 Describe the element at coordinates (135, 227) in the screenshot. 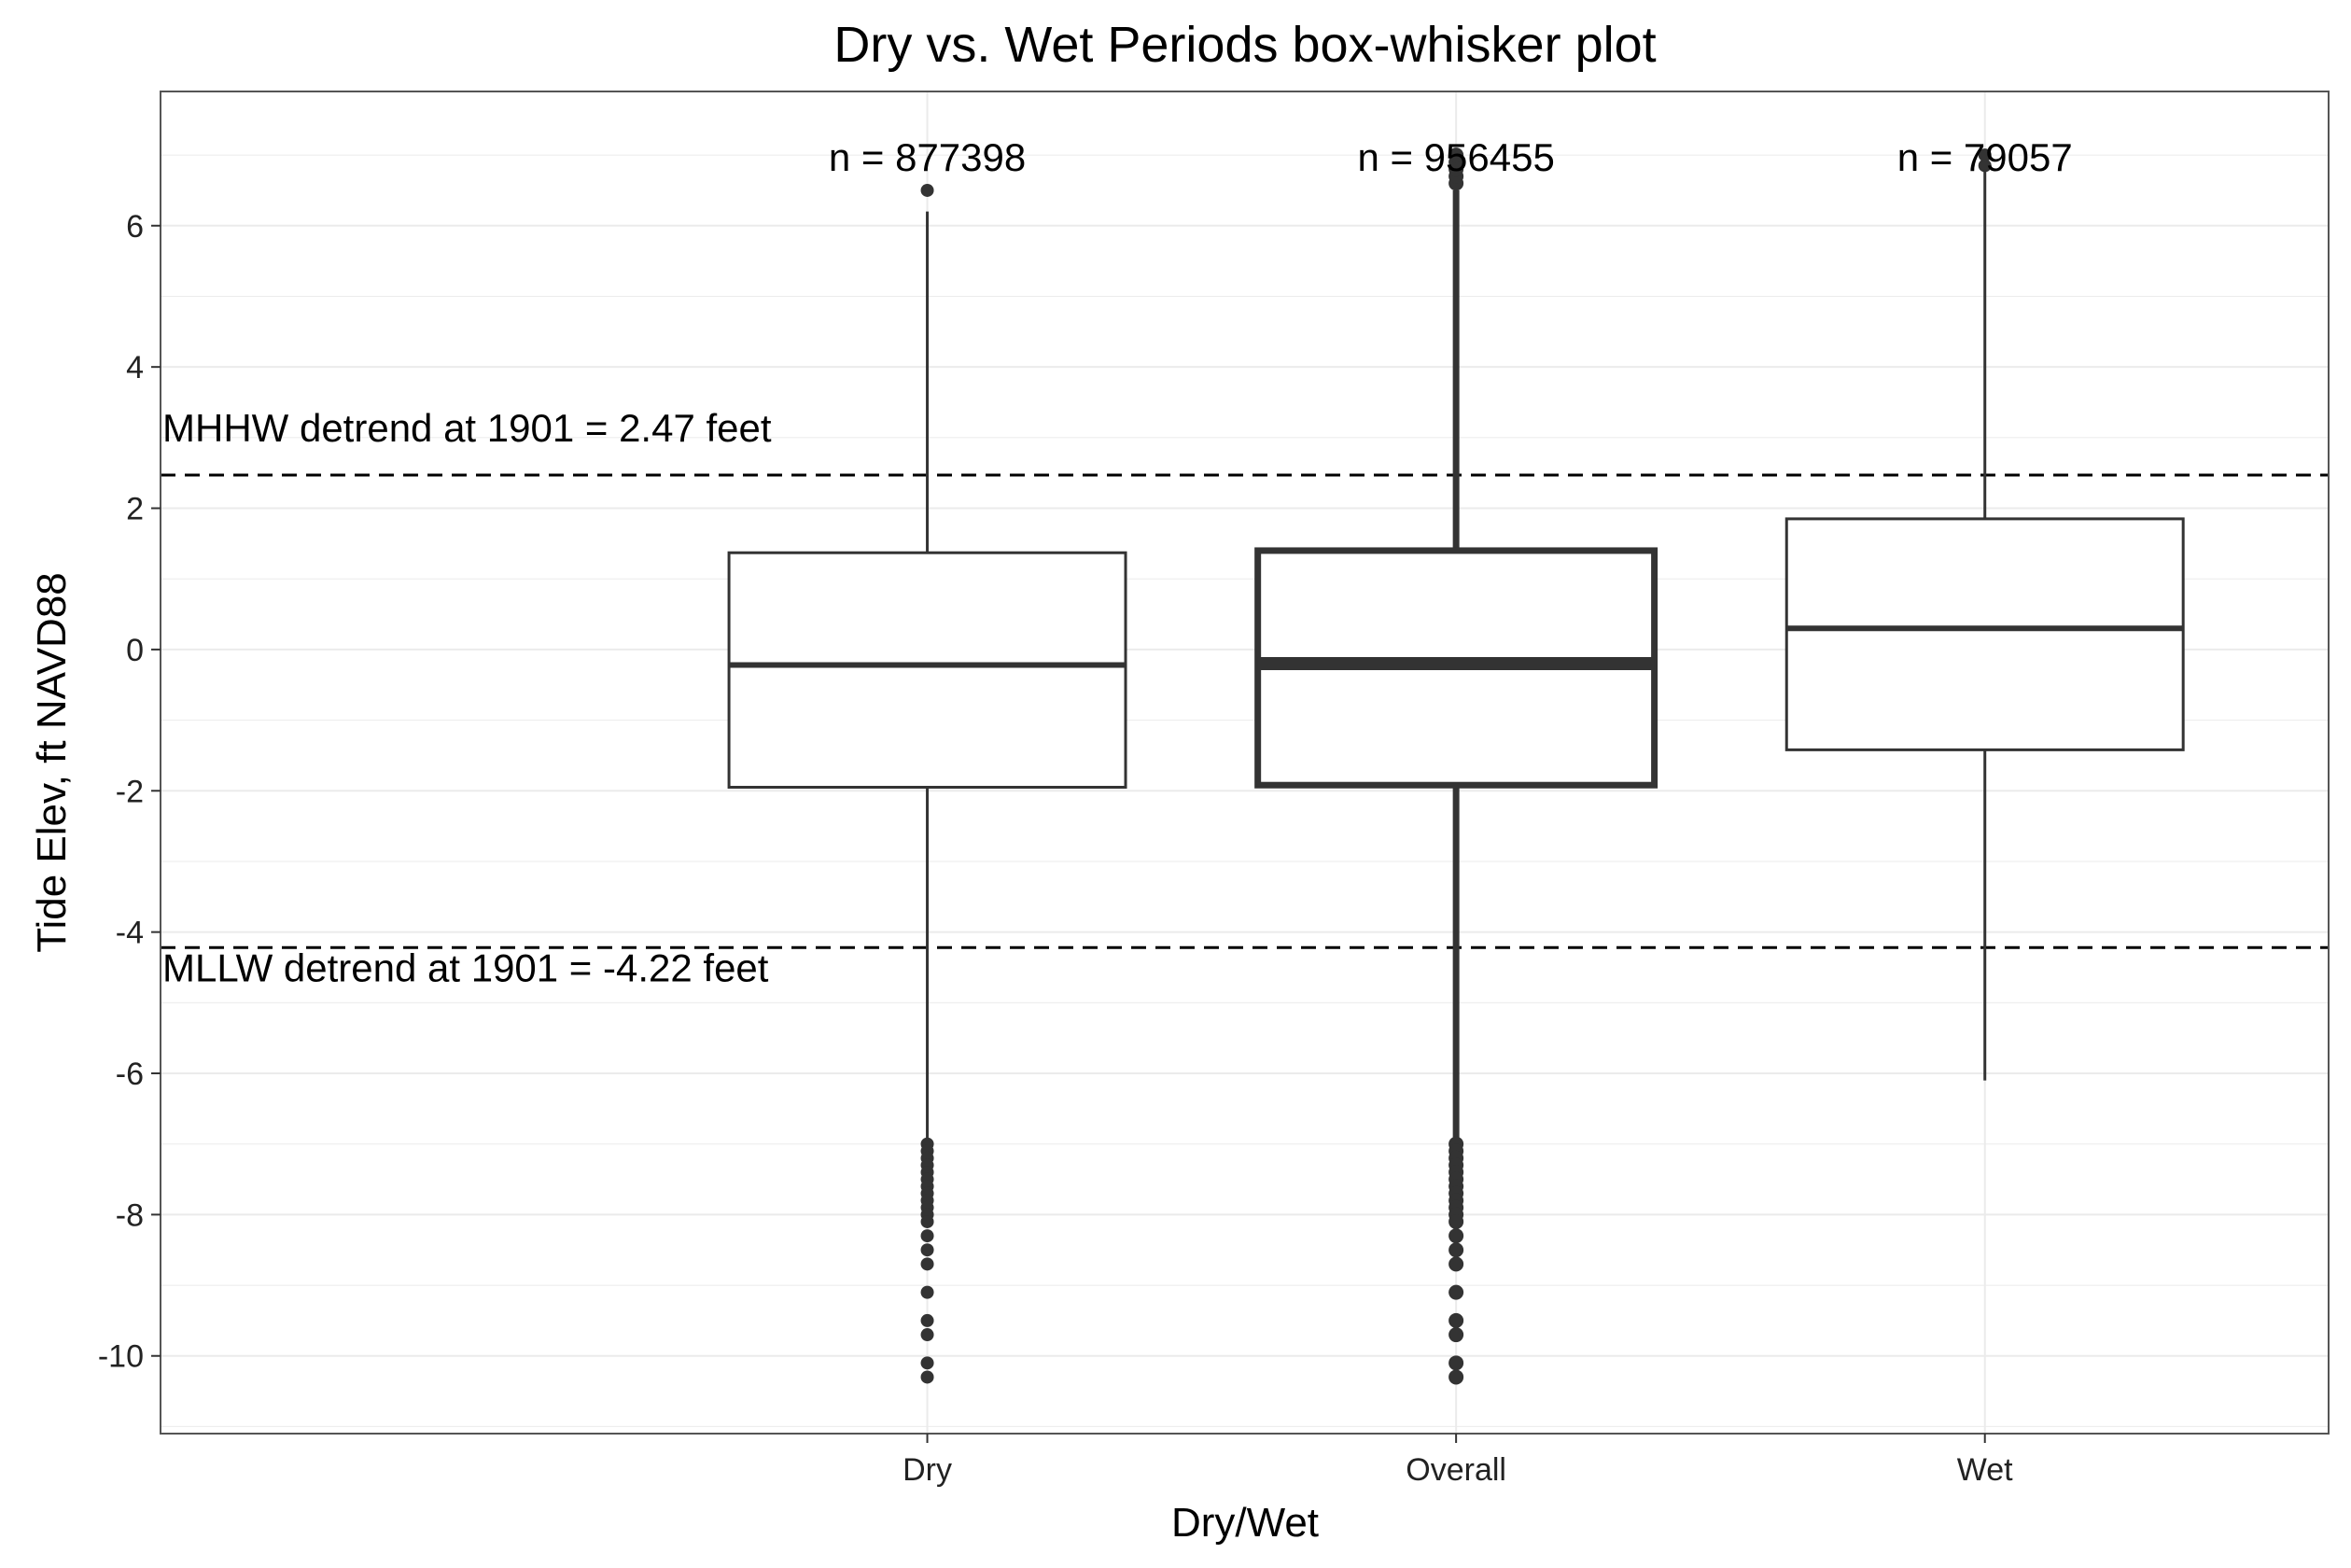

I see `y-tick-label: 6` at that location.